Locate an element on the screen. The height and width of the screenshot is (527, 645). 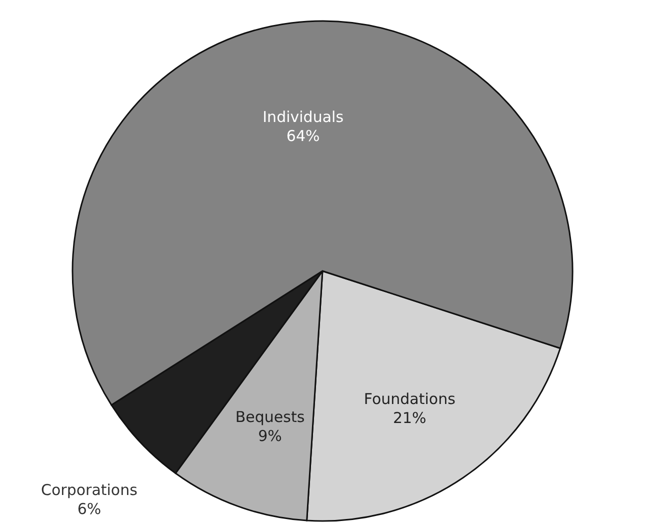
slice-label: Corporations is located at coordinates (89, 490).